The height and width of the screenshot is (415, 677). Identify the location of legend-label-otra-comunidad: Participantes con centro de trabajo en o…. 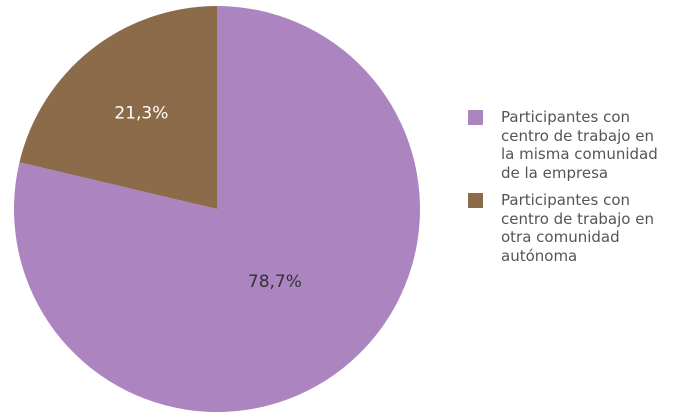
(577, 228).